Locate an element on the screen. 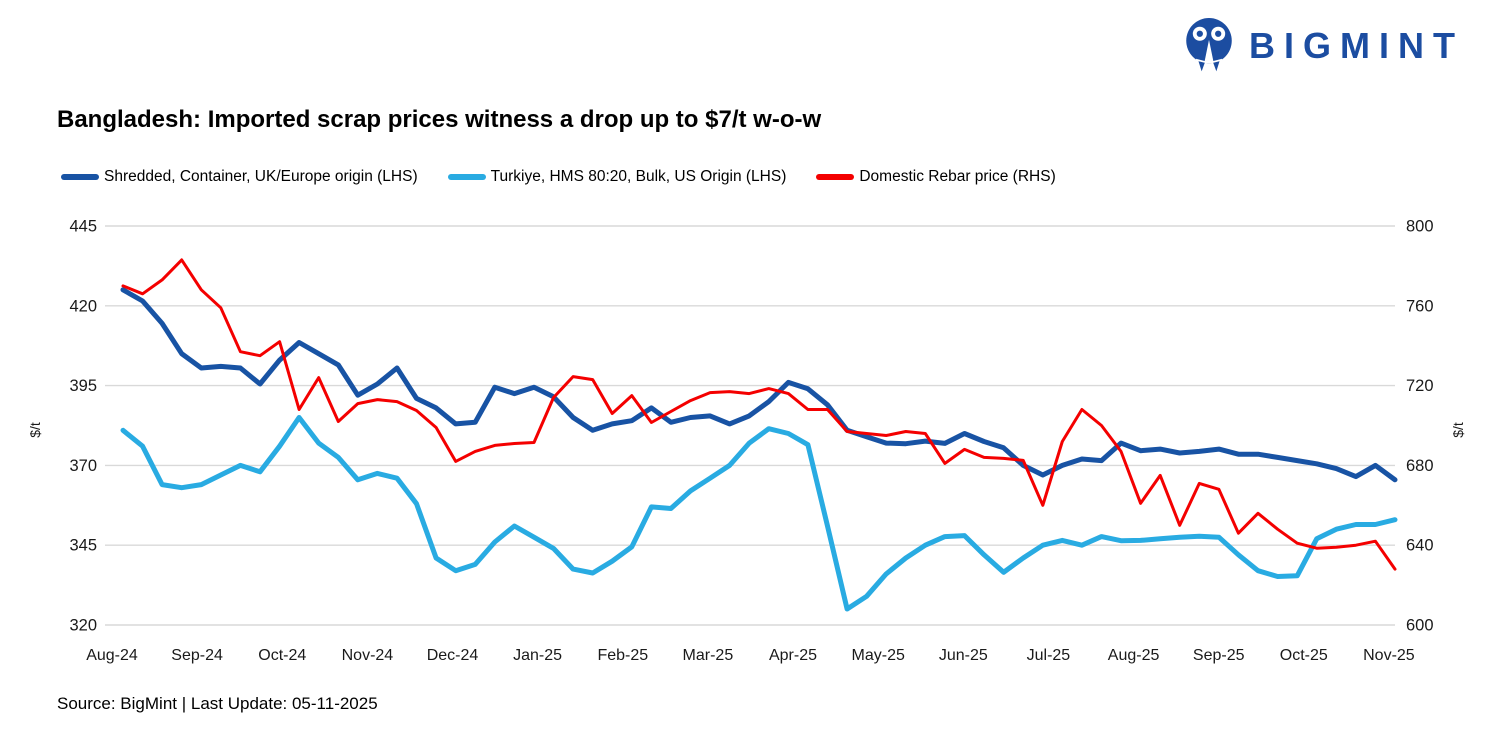  left-axis-tick: 445 is located at coordinates (83, 227).